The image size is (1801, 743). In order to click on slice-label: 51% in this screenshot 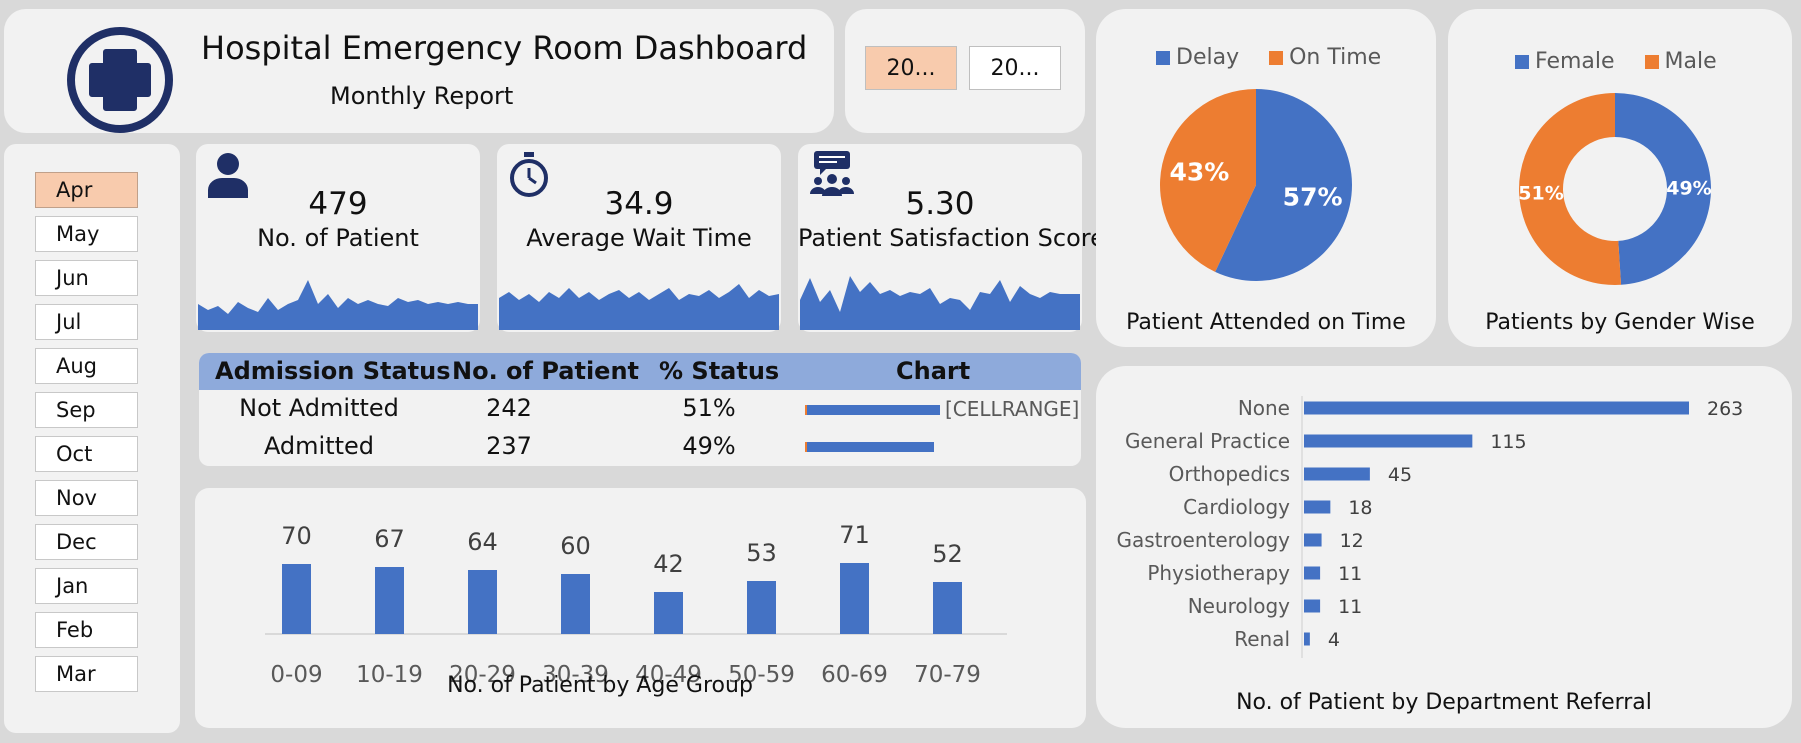, I will do `click(1540, 193)`.